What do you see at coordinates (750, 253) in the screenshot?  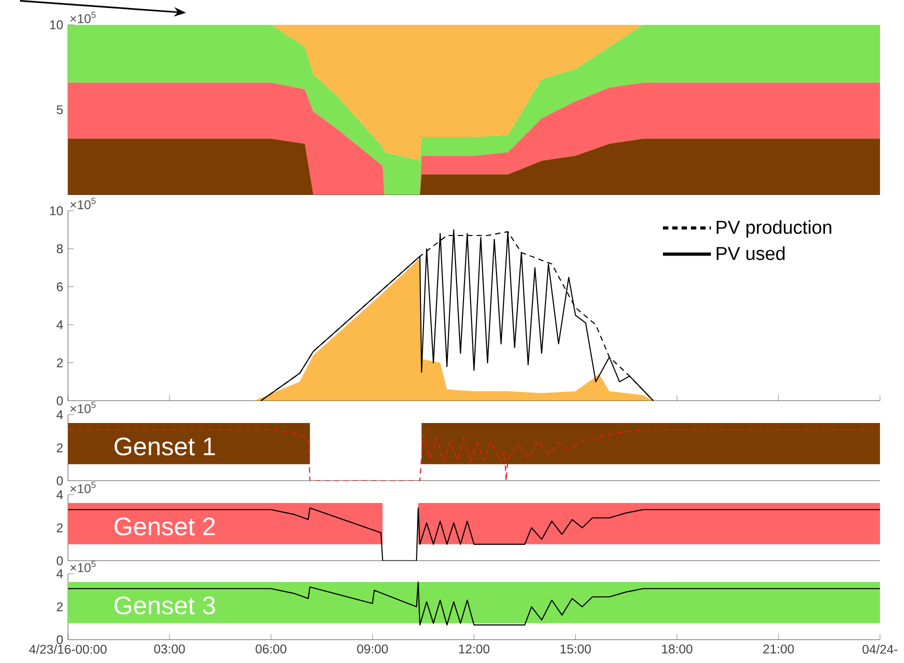 I see `legend-label: PV used` at bounding box center [750, 253].